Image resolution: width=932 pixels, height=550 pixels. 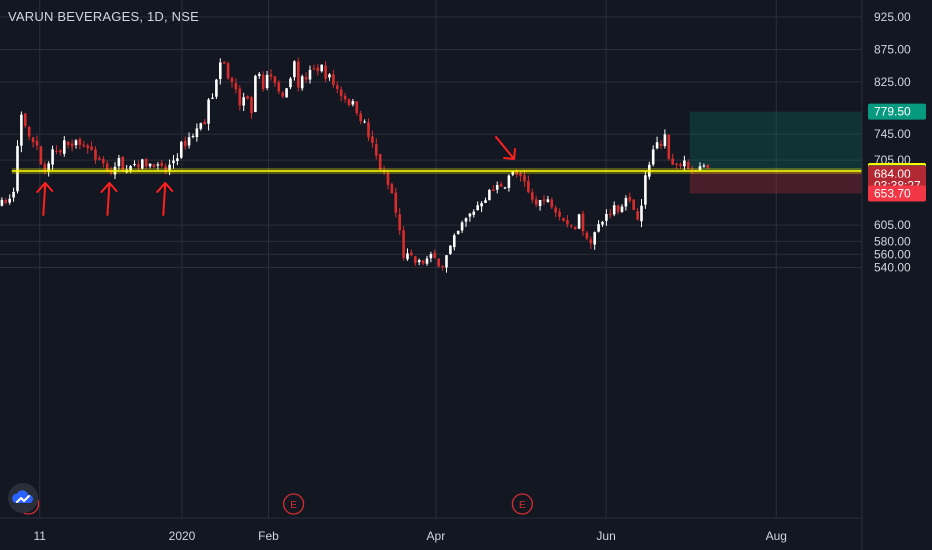 I want to click on price-tick-label: 560.00, so click(x=892, y=254).